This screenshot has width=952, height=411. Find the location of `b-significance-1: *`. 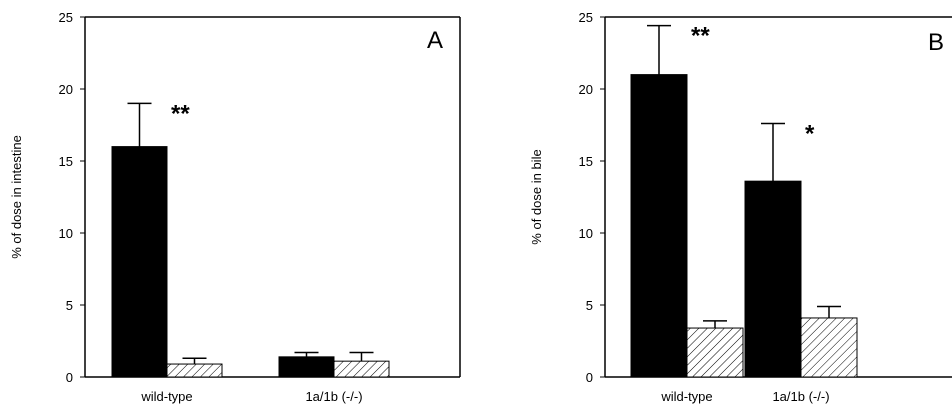

b-significance-1: * is located at coordinates (810, 134).